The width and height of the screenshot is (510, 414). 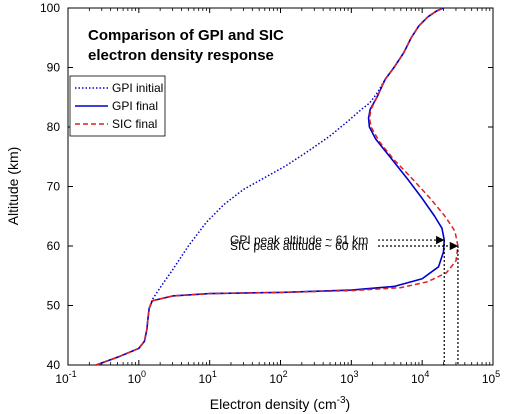 I want to click on x-tick-exponent: 2, so click(x=285, y=374).